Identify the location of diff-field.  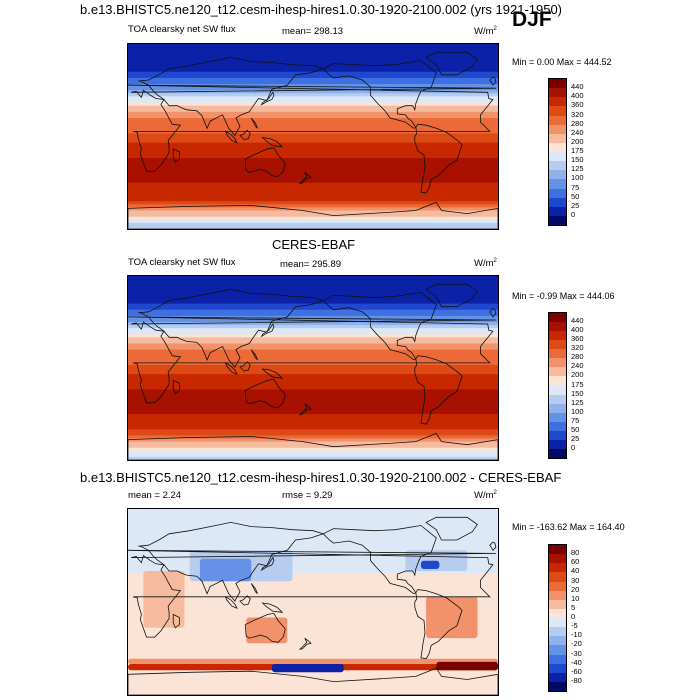
(313, 602).